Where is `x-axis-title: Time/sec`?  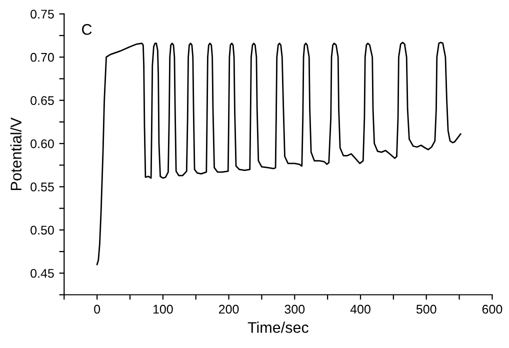
x-axis-title: Time/sec is located at coordinates (278, 327).